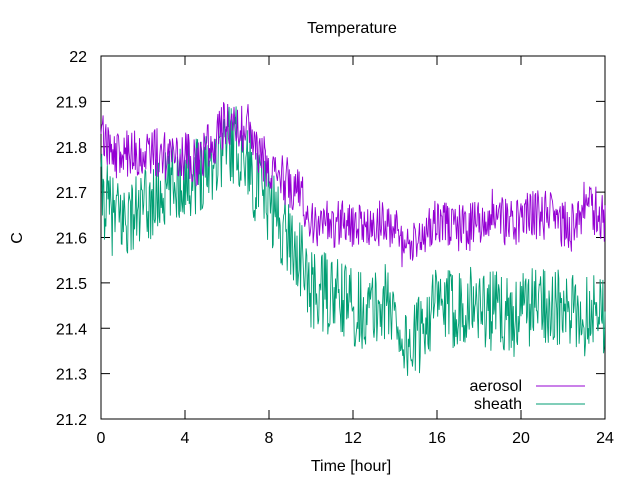 This screenshot has height=480, width=640. Describe the element at coordinates (71, 420) in the screenshot. I see `y-tick-label: 21.2` at that location.